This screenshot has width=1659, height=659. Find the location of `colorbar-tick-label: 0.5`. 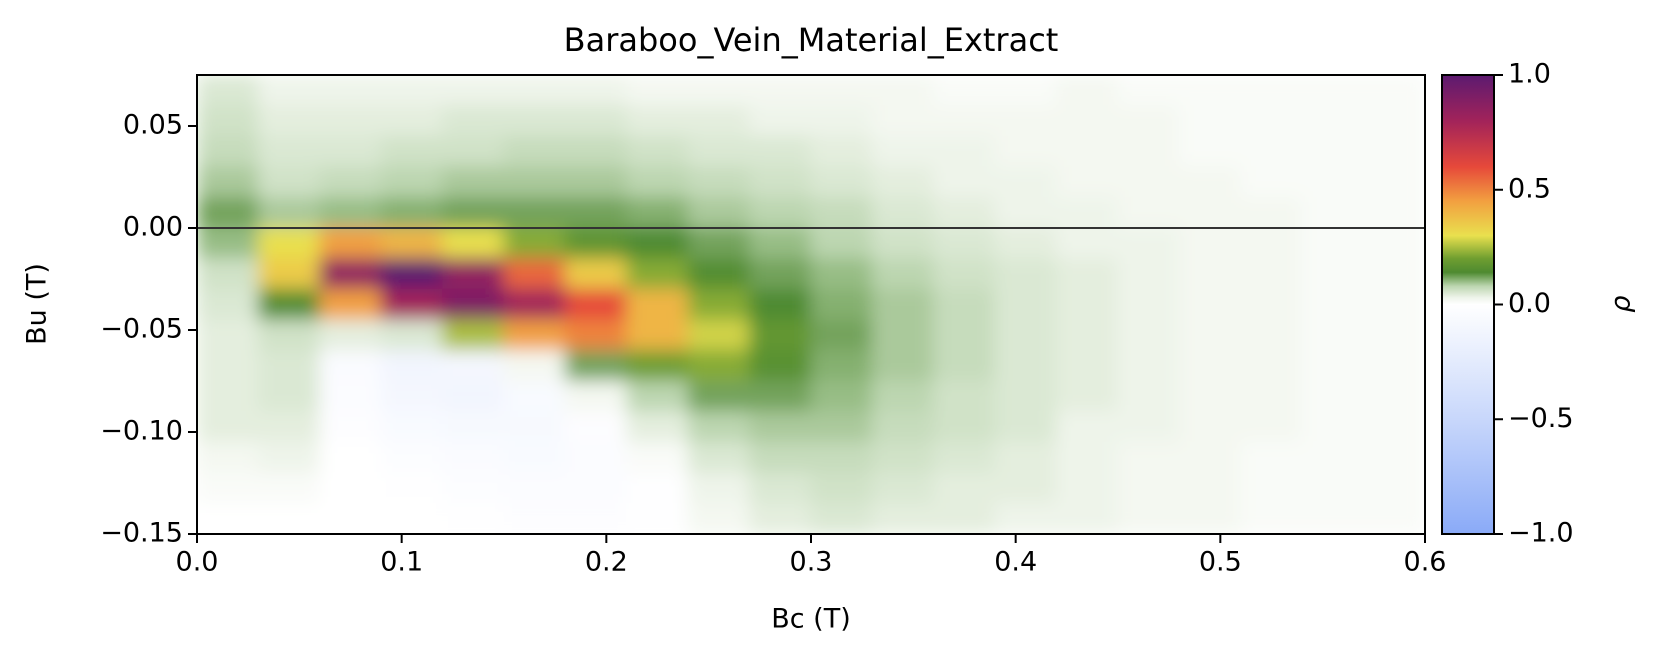

colorbar-tick-label: 0.5 is located at coordinates (1529, 188).